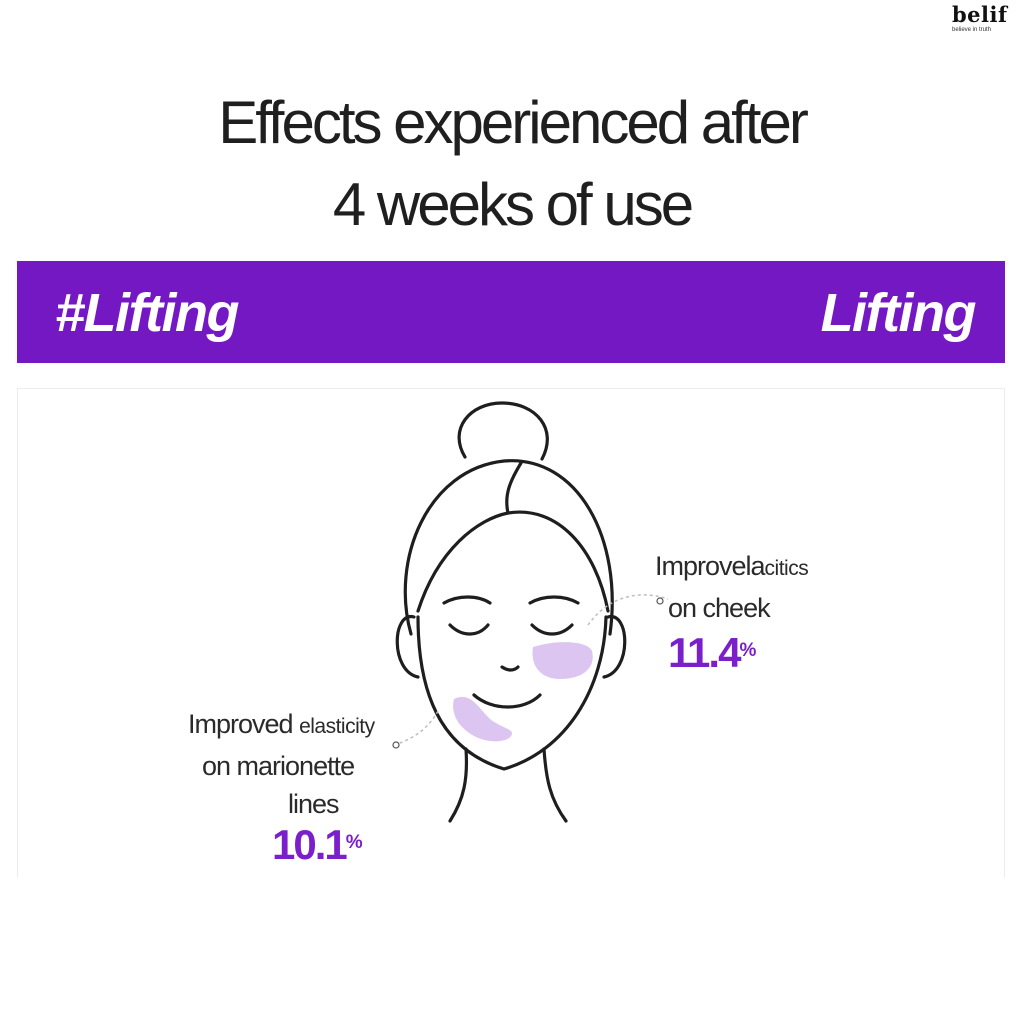  I want to click on marionette-value: 10.1%, so click(317, 845).